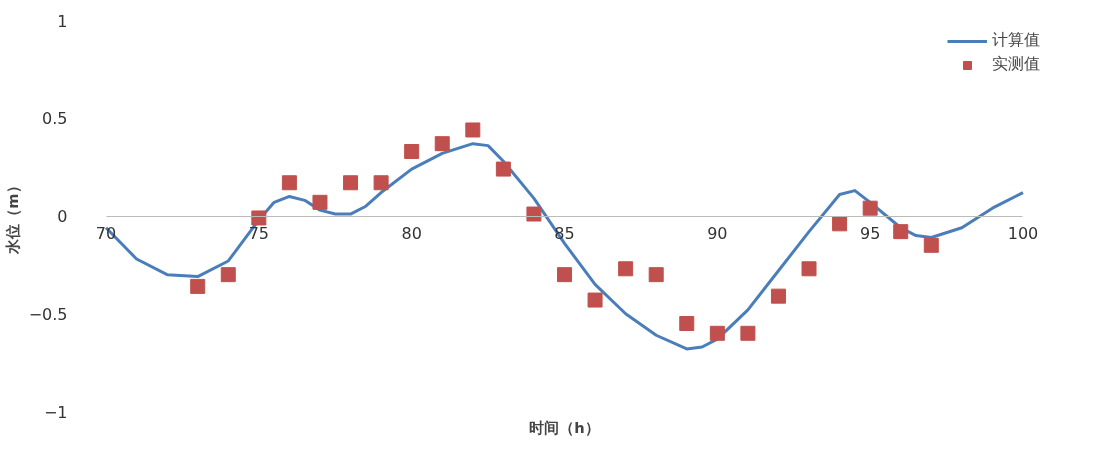 The width and height of the screenshot is (1108, 457). I want to click on y-tick-label: 0.5, so click(55, 119).